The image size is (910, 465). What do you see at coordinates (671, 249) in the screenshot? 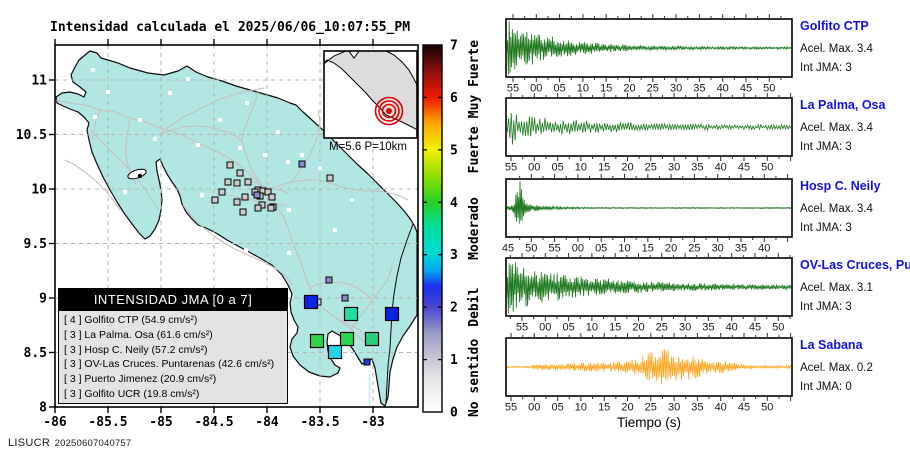
I see `time-tick-label: 20` at bounding box center [671, 249].